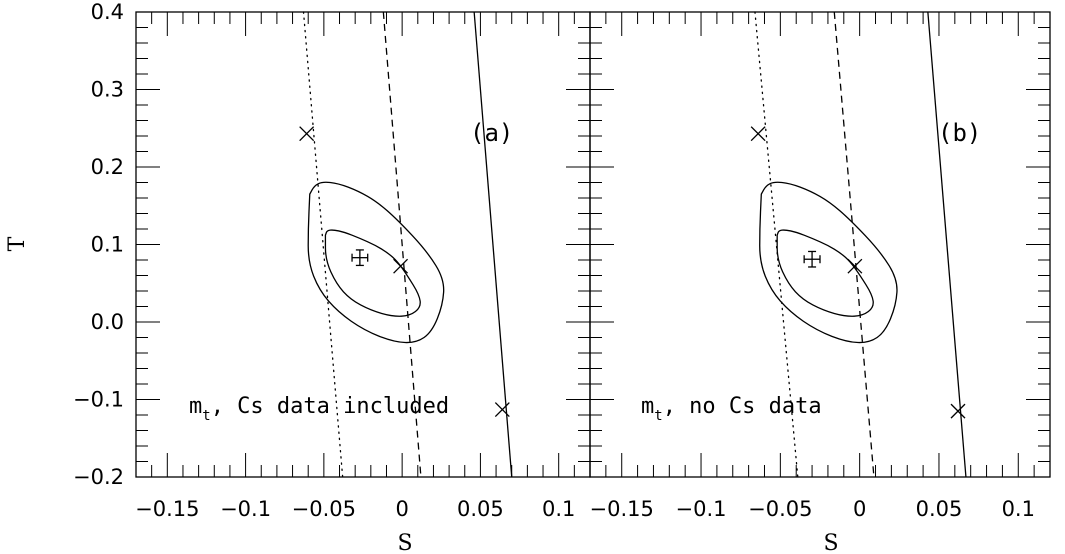 Image resolution: width=1065 pixels, height=554 pixels. I want to click on panel-b-central-value, so click(812, 259).